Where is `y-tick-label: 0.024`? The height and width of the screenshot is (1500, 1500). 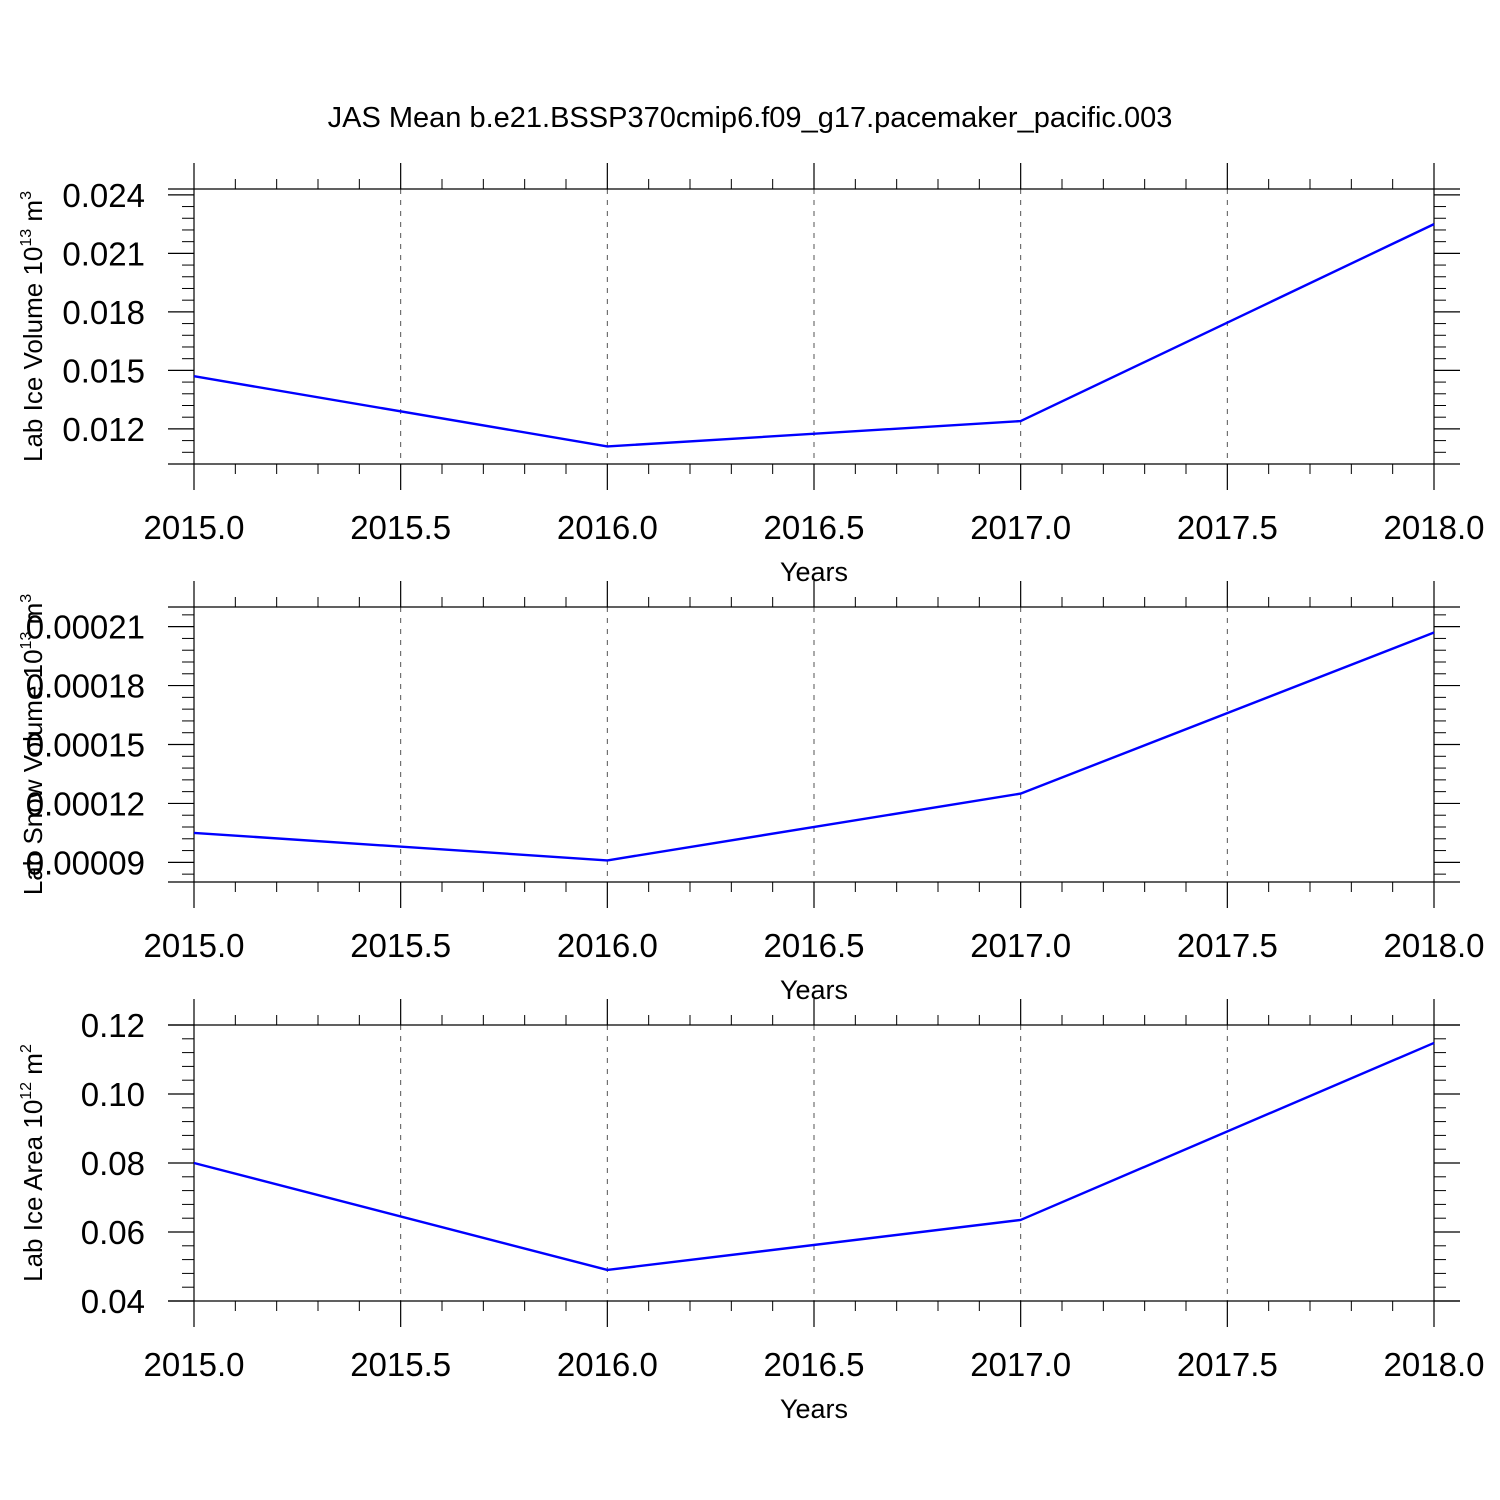 y-tick-label: 0.024 is located at coordinates (103, 195).